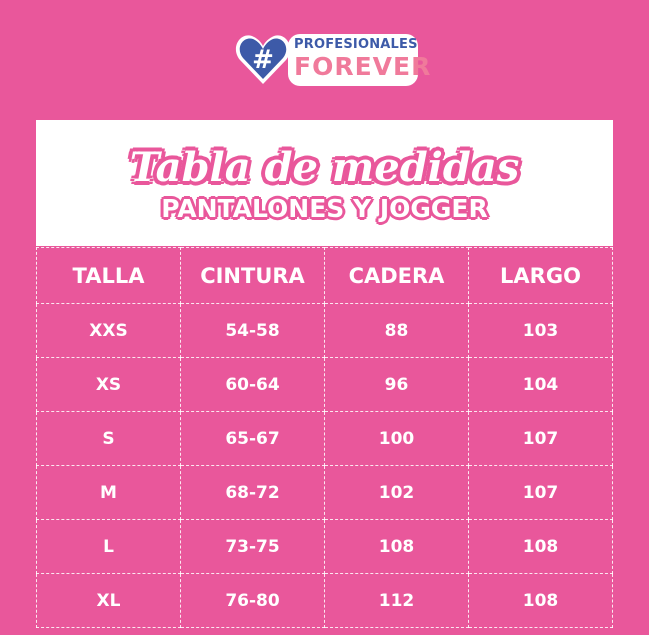 Image resolution: width=649 pixels, height=635 pixels. What do you see at coordinates (324, 208) in the screenshot?
I see `page-subtitle: PANTALONES Y JOGGER` at bounding box center [324, 208].